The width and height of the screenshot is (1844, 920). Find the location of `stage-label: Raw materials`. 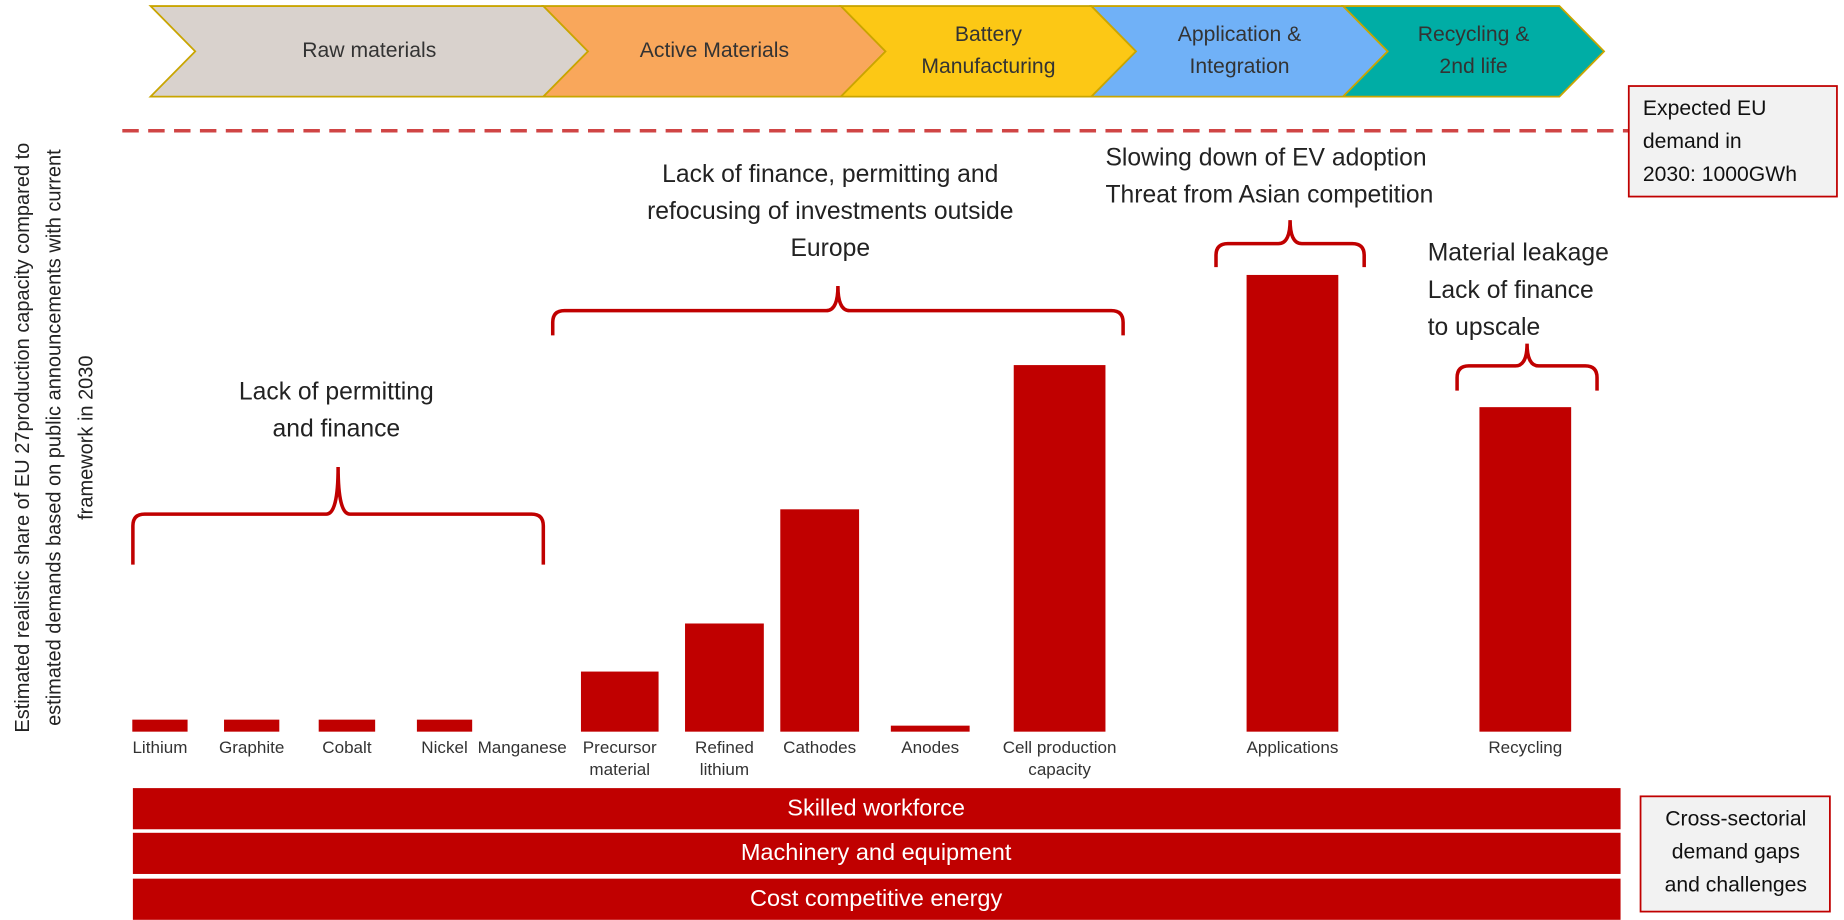

stage-label: Raw materials is located at coordinates (369, 50).